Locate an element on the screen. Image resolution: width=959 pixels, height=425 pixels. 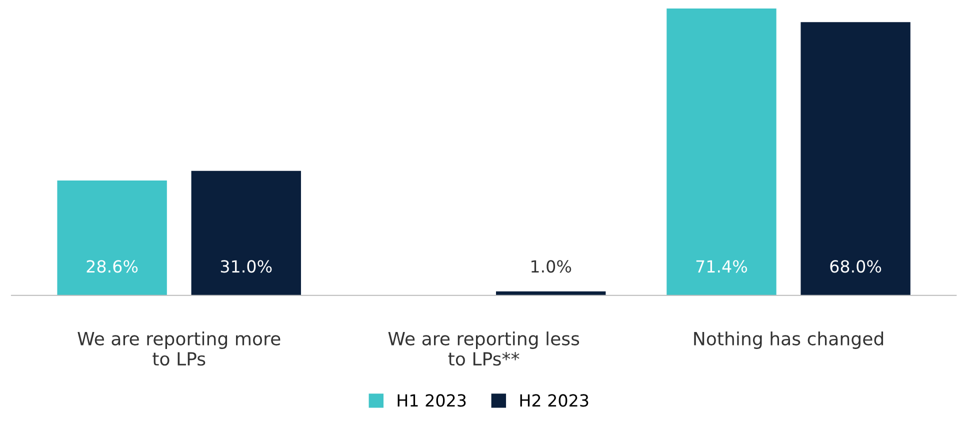
data-label: 28.6% is located at coordinates (112, 266).